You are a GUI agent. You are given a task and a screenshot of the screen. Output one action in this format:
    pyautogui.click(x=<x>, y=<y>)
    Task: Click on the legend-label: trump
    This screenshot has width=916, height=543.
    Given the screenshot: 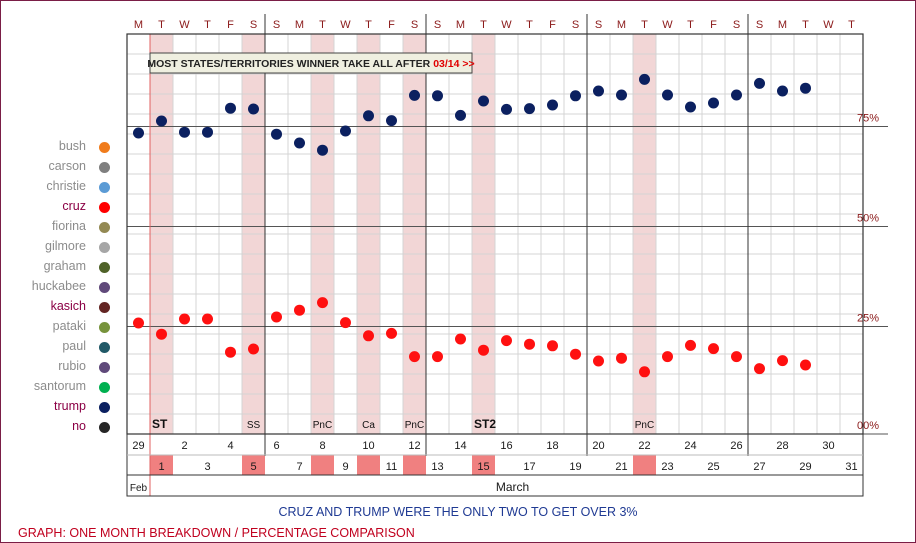 What is the action you would take?
    pyautogui.click(x=70, y=406)
    